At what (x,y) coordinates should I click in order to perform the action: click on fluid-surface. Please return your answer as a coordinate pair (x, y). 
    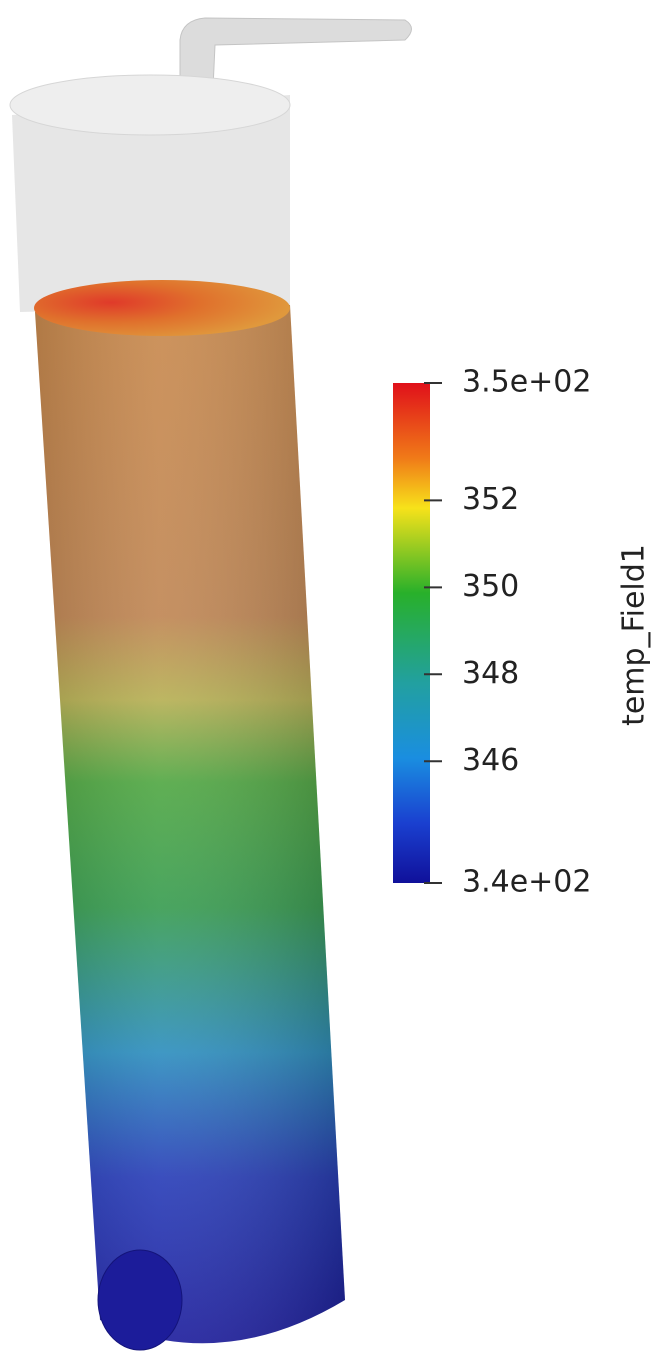
    Looking at the image, I should click on (162, 308).